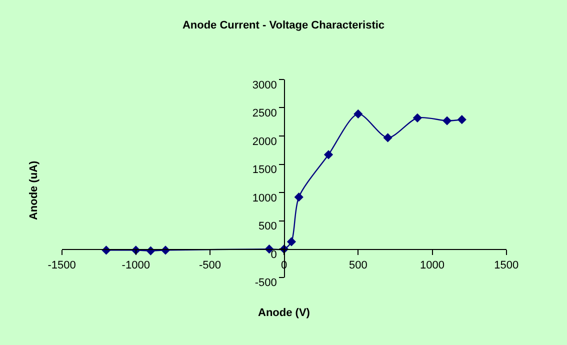  What do you see at coordinates (267, 226) in the screenshot?
I see `y-tick-label: 500` at bounding box center [267, 226].